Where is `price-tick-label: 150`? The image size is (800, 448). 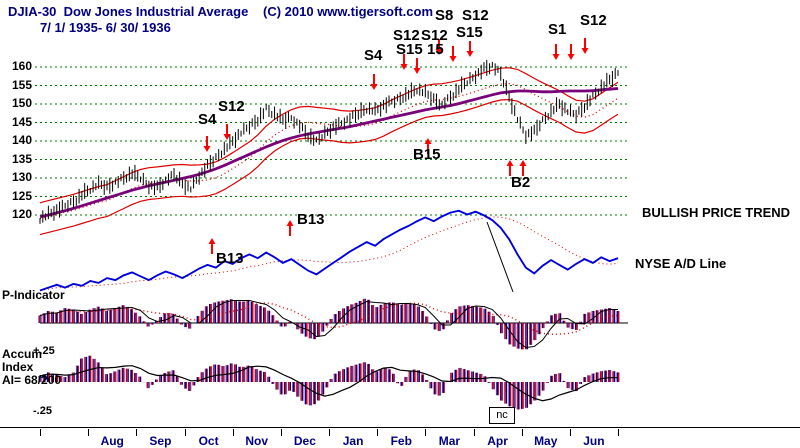
price-tick-label: 150 is located at coordinates (21, 103).